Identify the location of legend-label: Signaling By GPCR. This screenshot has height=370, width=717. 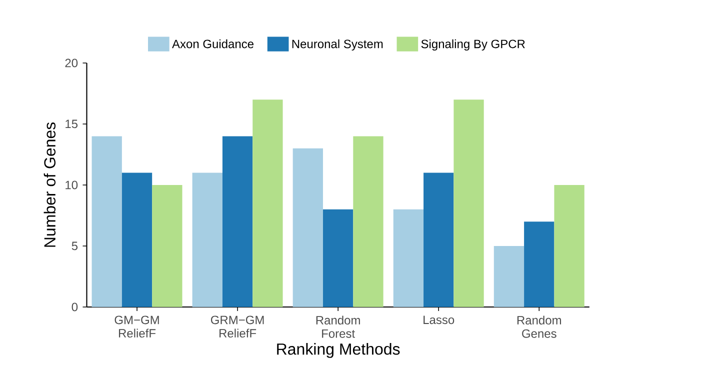
(473, 45).